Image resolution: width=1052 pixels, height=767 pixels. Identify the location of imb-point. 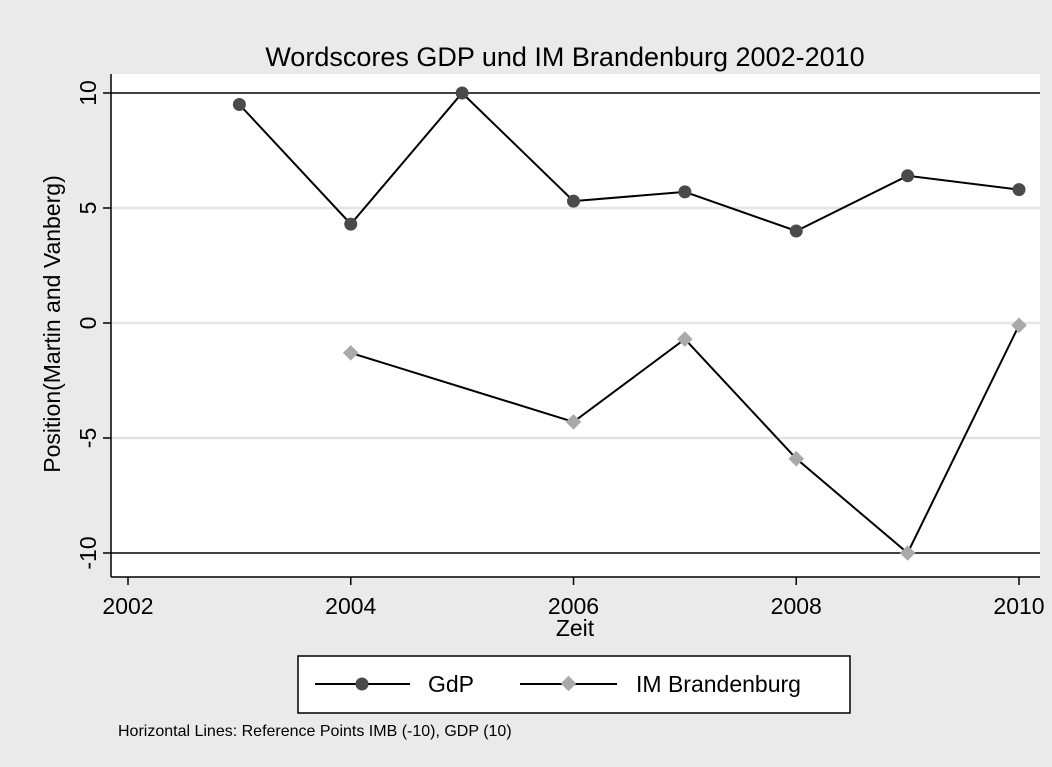
(907, 553).